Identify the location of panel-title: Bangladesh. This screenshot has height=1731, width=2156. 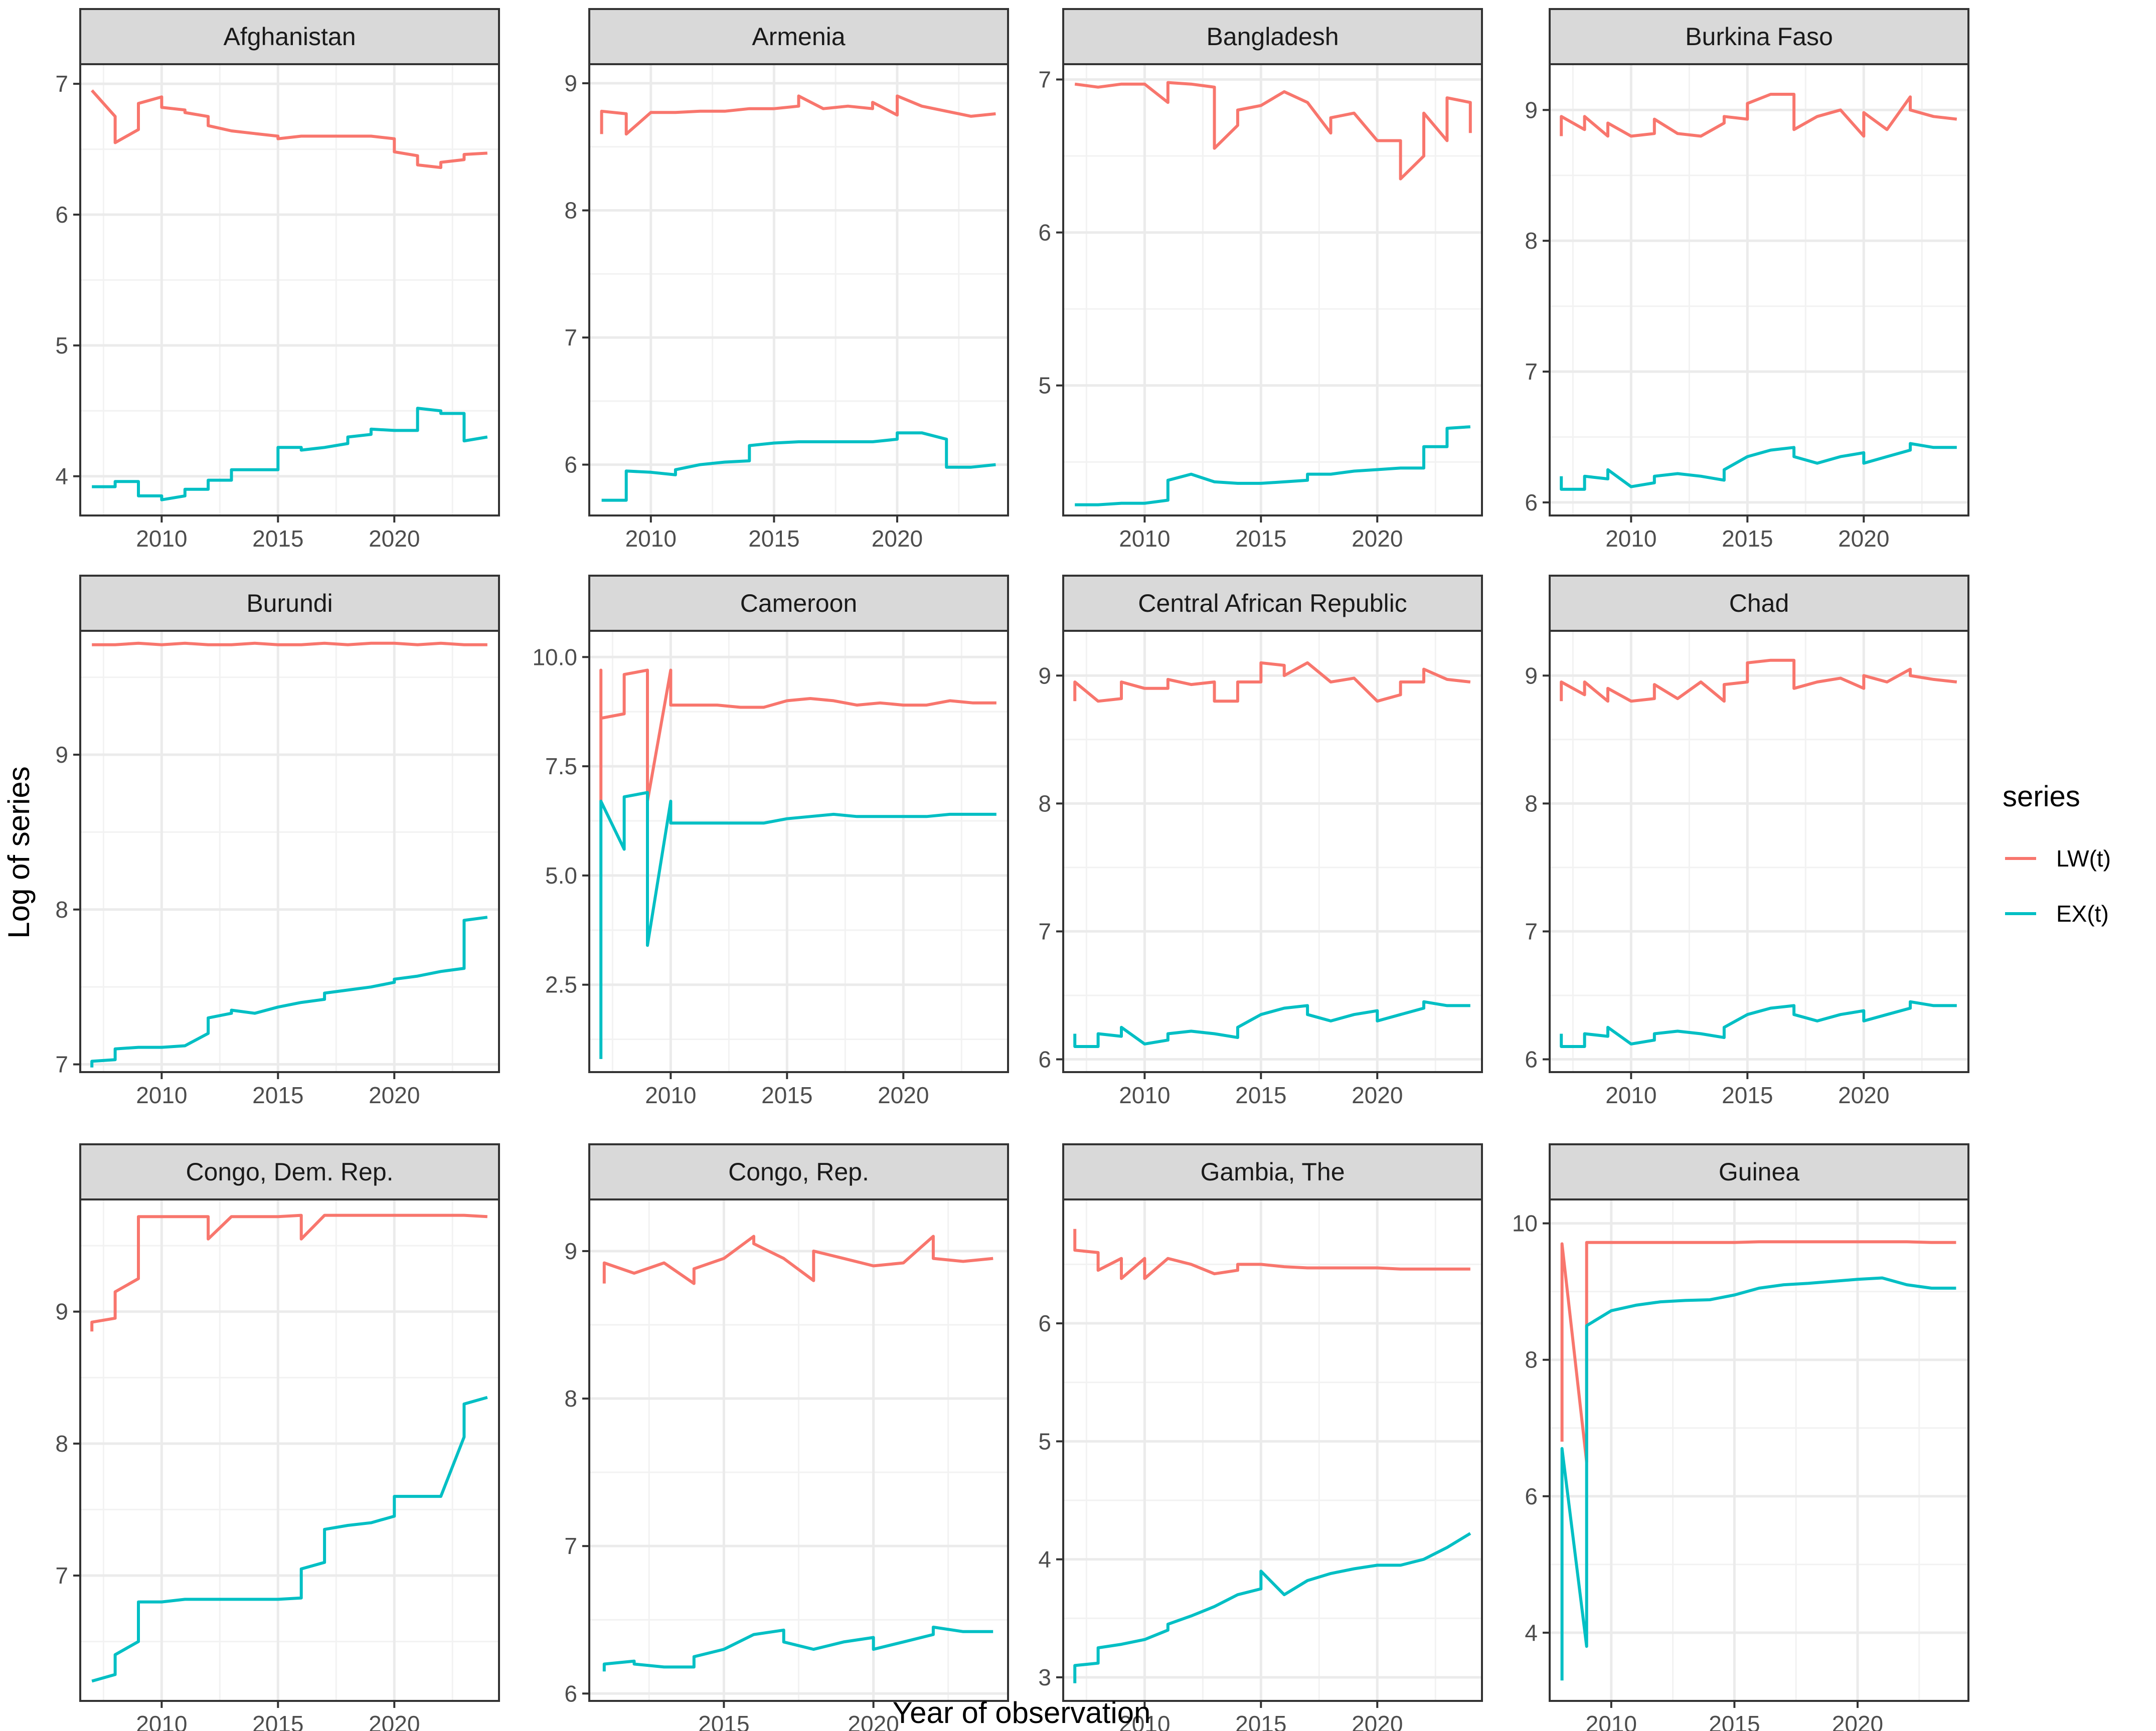
(1272, 37).